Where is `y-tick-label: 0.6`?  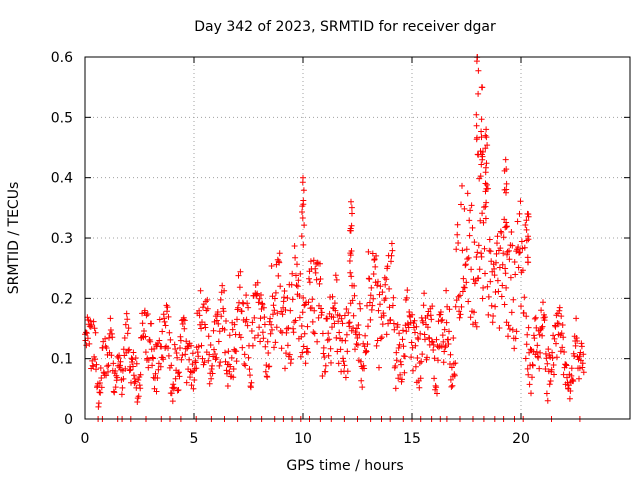
y-tick-label: 0.6 is located at coordinates (62, 58).